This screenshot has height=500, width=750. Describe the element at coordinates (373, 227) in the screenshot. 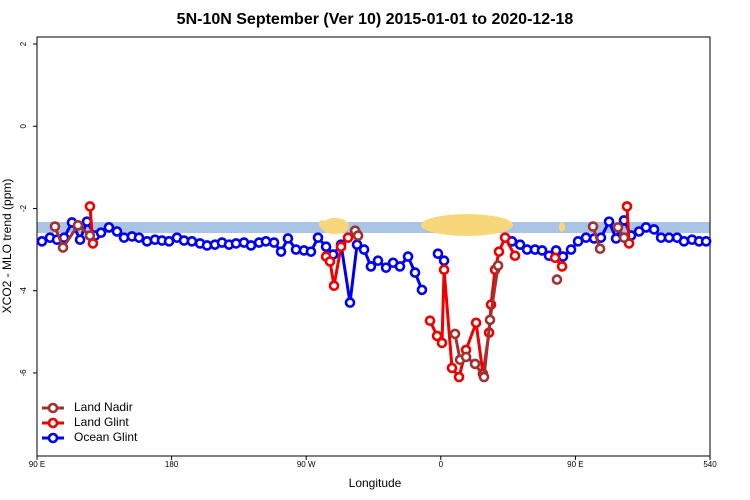

I see `ocean-strip` at that location.